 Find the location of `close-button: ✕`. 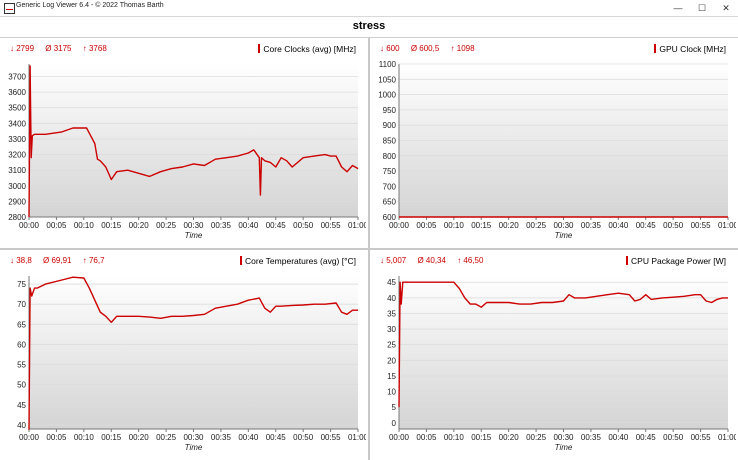

close-button: ✕ is located at coordinates (726, 8).